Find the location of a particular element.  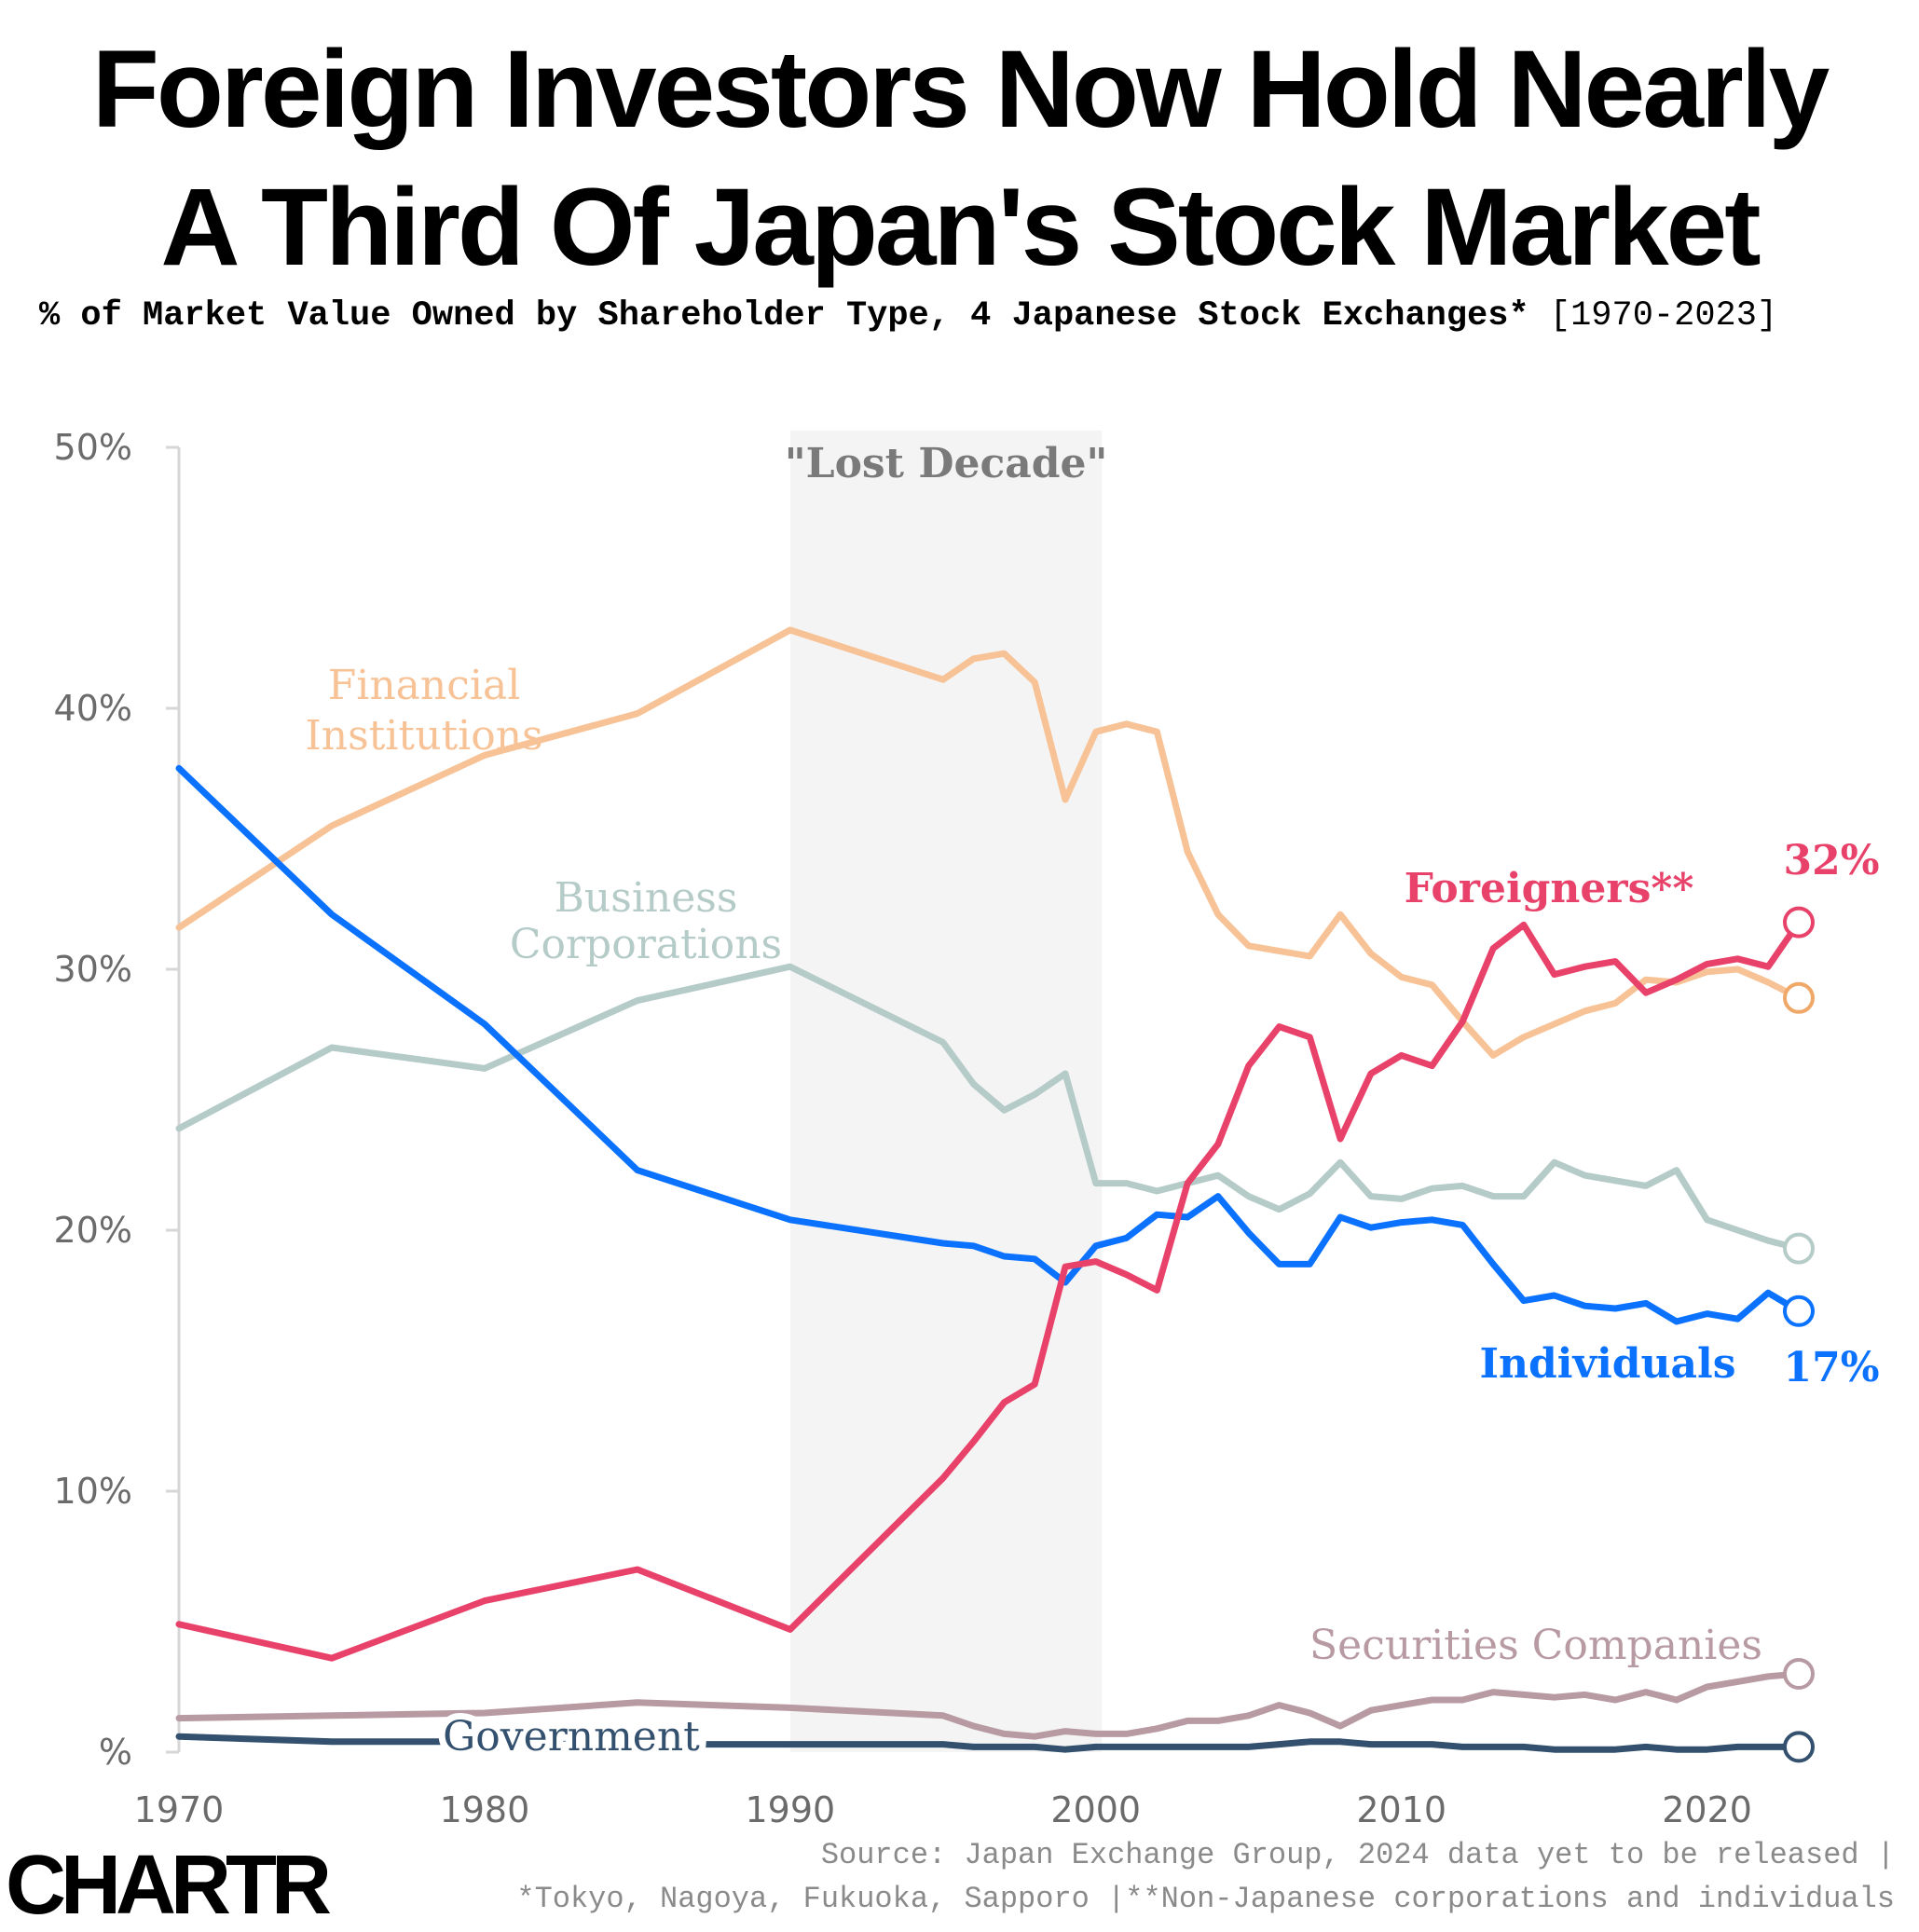

lost-decade-band is located at coordinates (946, 1091).